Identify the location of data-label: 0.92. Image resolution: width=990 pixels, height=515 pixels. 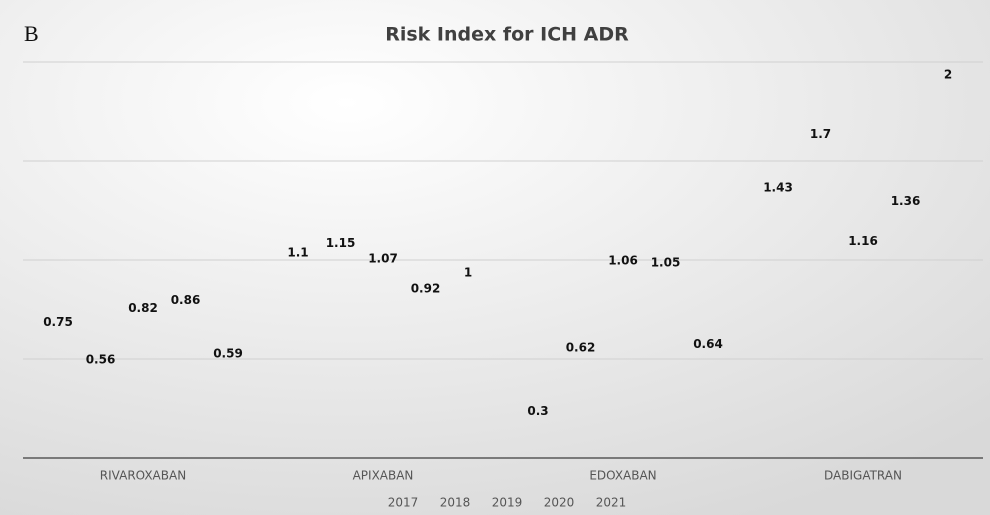
(426, 288).